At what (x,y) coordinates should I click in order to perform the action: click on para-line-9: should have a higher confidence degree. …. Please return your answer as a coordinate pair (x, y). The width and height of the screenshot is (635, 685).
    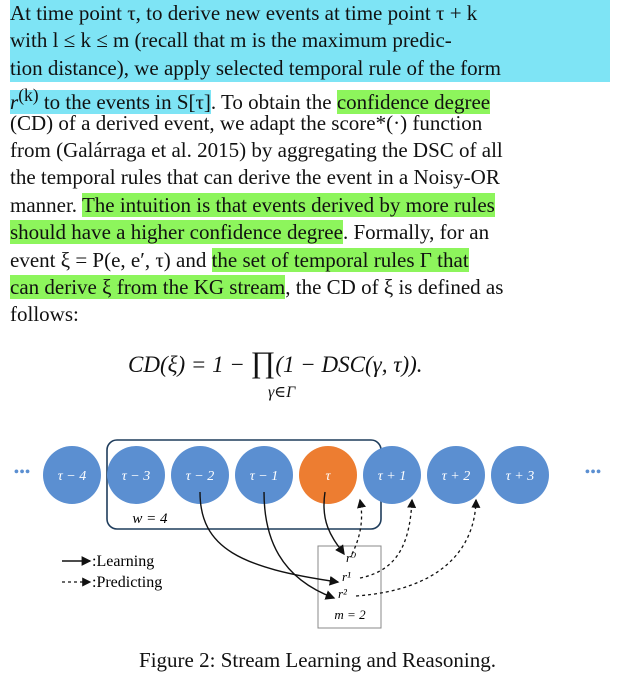
    Looking at the image, I should click on (250, 232).